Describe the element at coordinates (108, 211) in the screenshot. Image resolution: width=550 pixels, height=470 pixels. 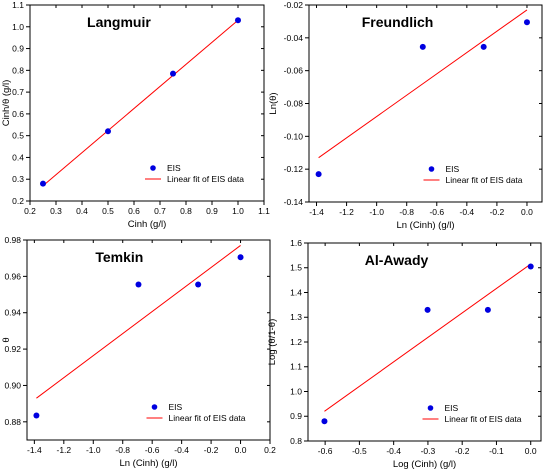
I see `x-tick-label: 0.5` at that location.